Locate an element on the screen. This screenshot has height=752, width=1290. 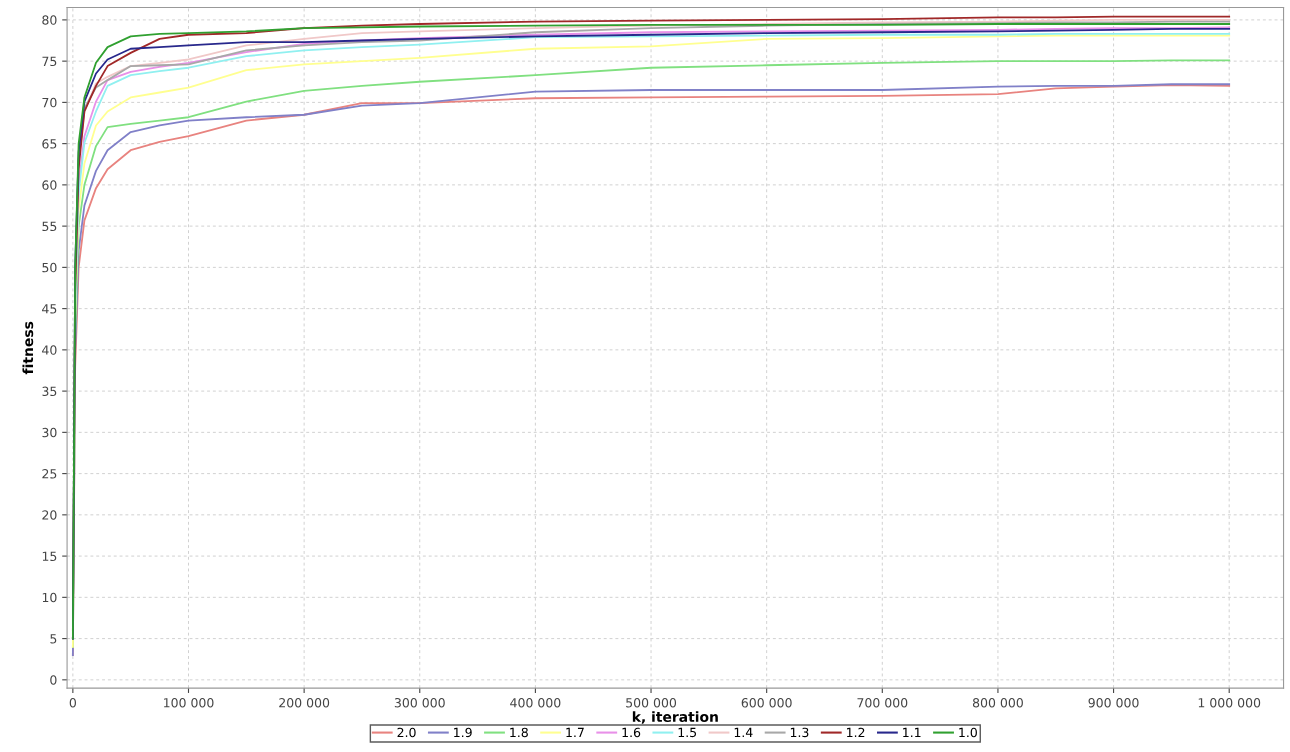
y-tick-label: 35 is located at coordinates (49, 391).